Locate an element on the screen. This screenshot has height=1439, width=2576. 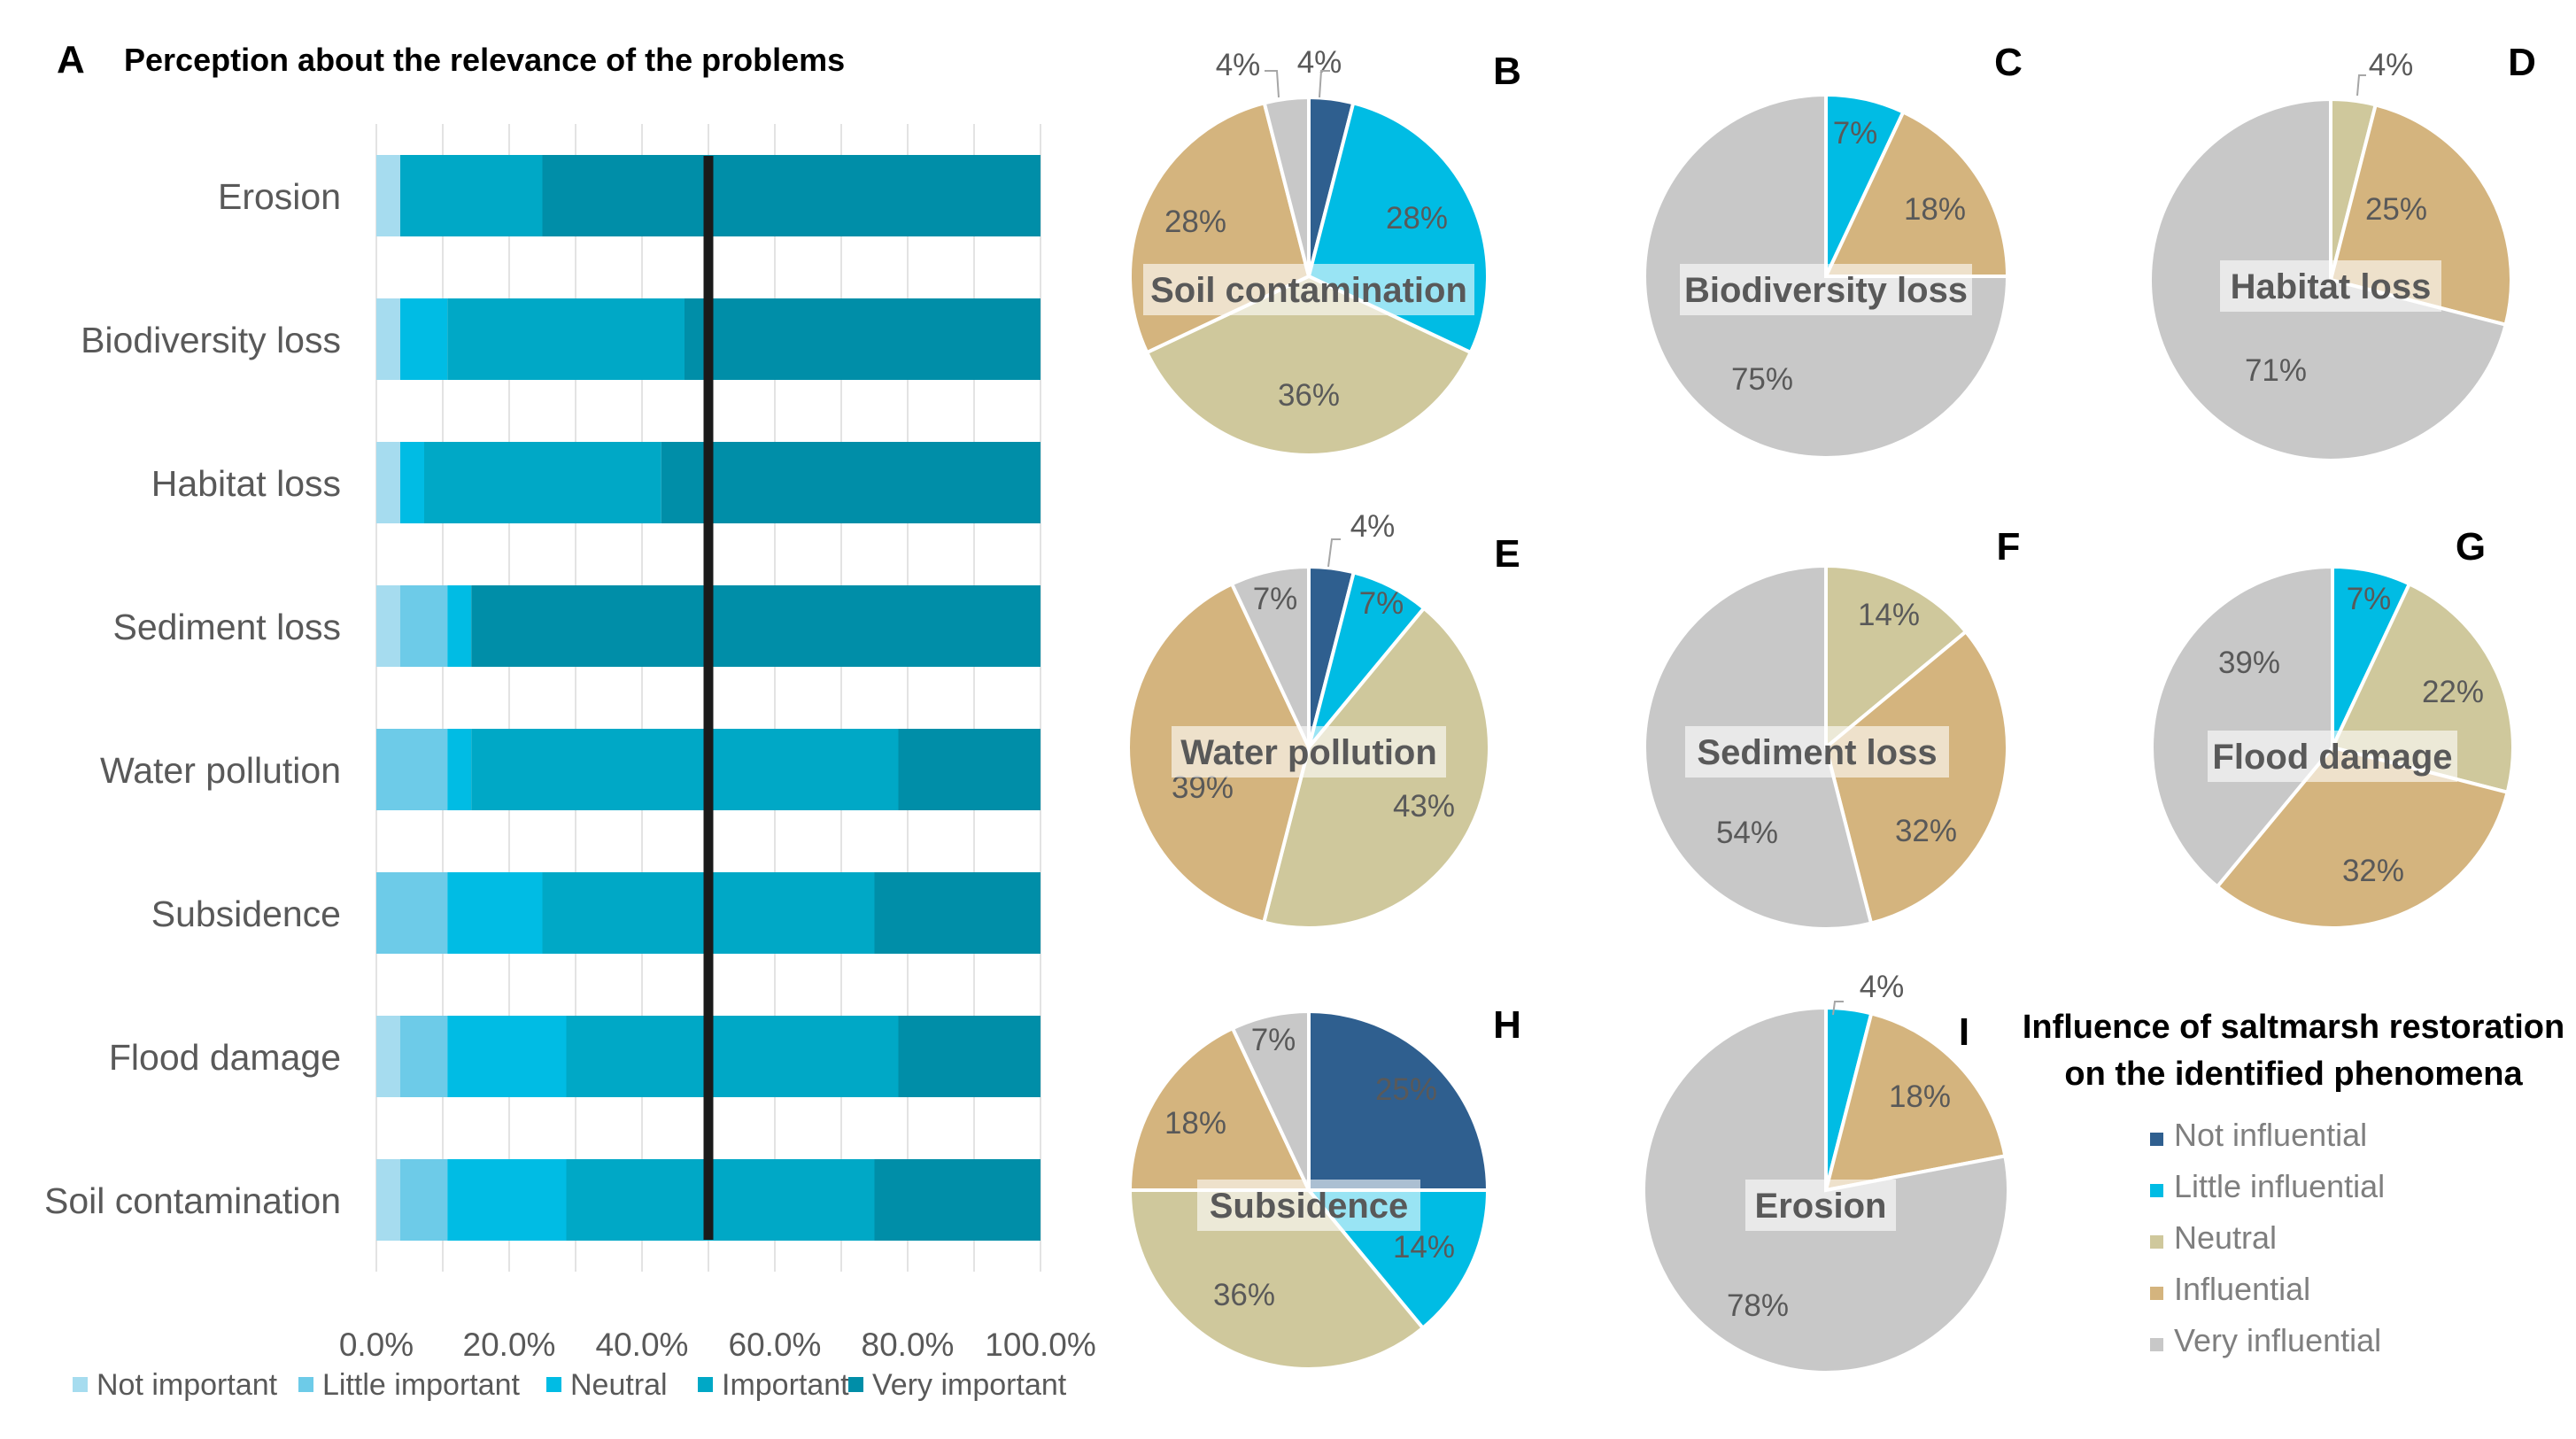
pie-legend-label: Very influential is located at coordinates (2277, 1340).